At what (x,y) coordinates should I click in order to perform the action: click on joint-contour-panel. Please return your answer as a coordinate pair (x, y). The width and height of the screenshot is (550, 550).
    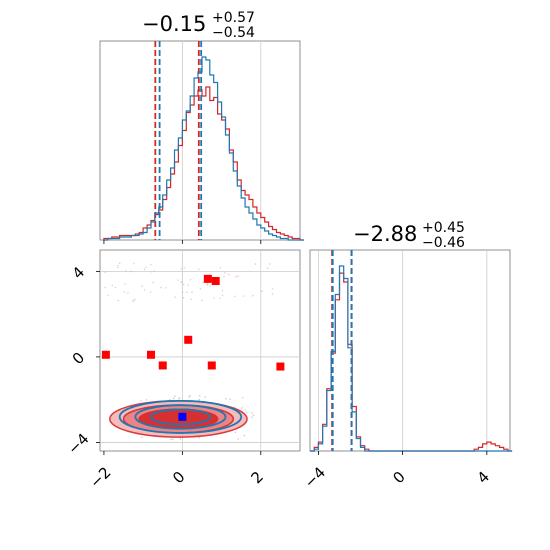
    Looking at the image, I should click on (198, 352).